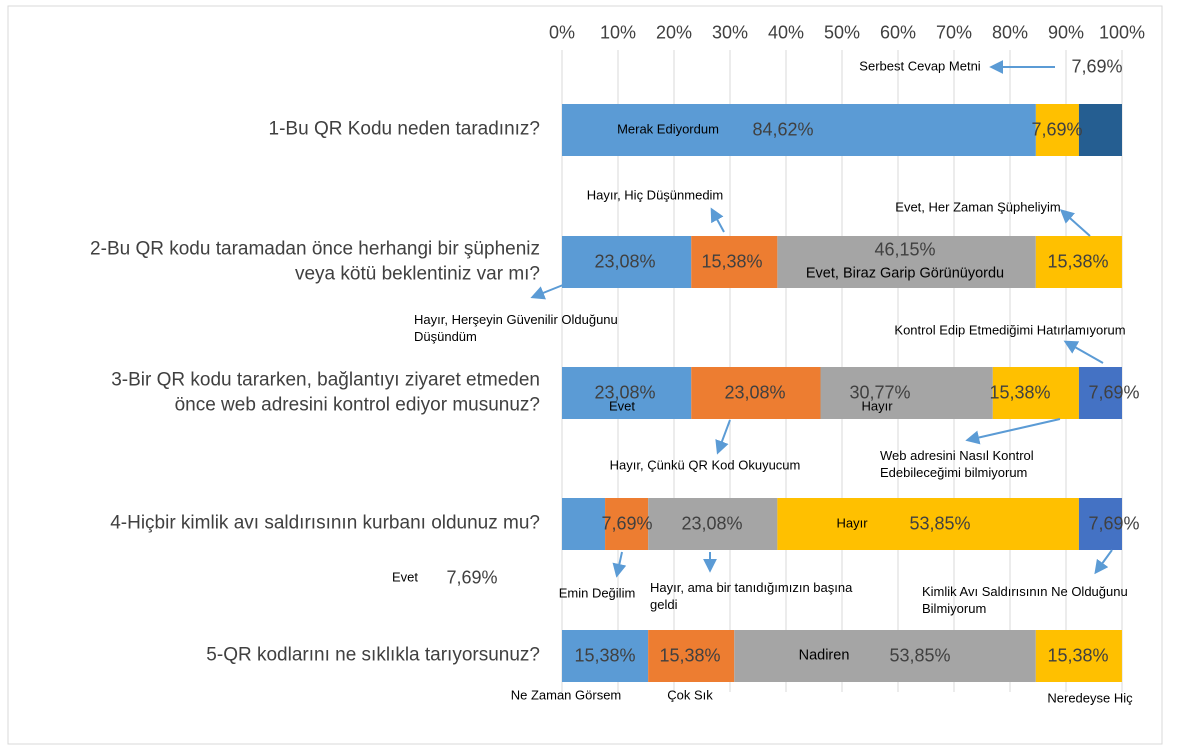 The height and width of the screenshot is (753, 1178). I want to click on segment-name: Çok Sık, so click(690, 695).